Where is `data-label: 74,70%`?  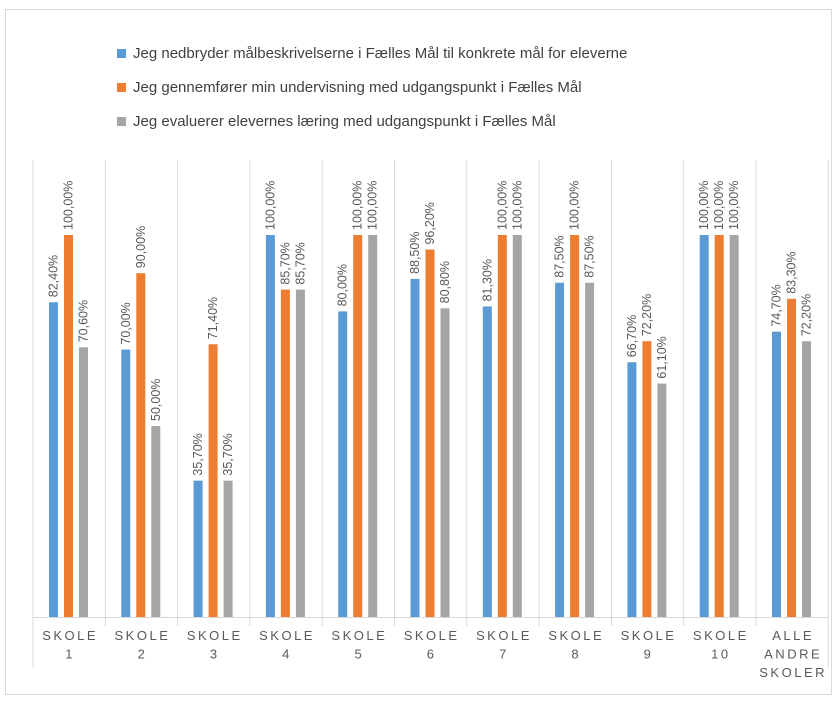 data-label: 74,70% is located at coordinates (777, 305).